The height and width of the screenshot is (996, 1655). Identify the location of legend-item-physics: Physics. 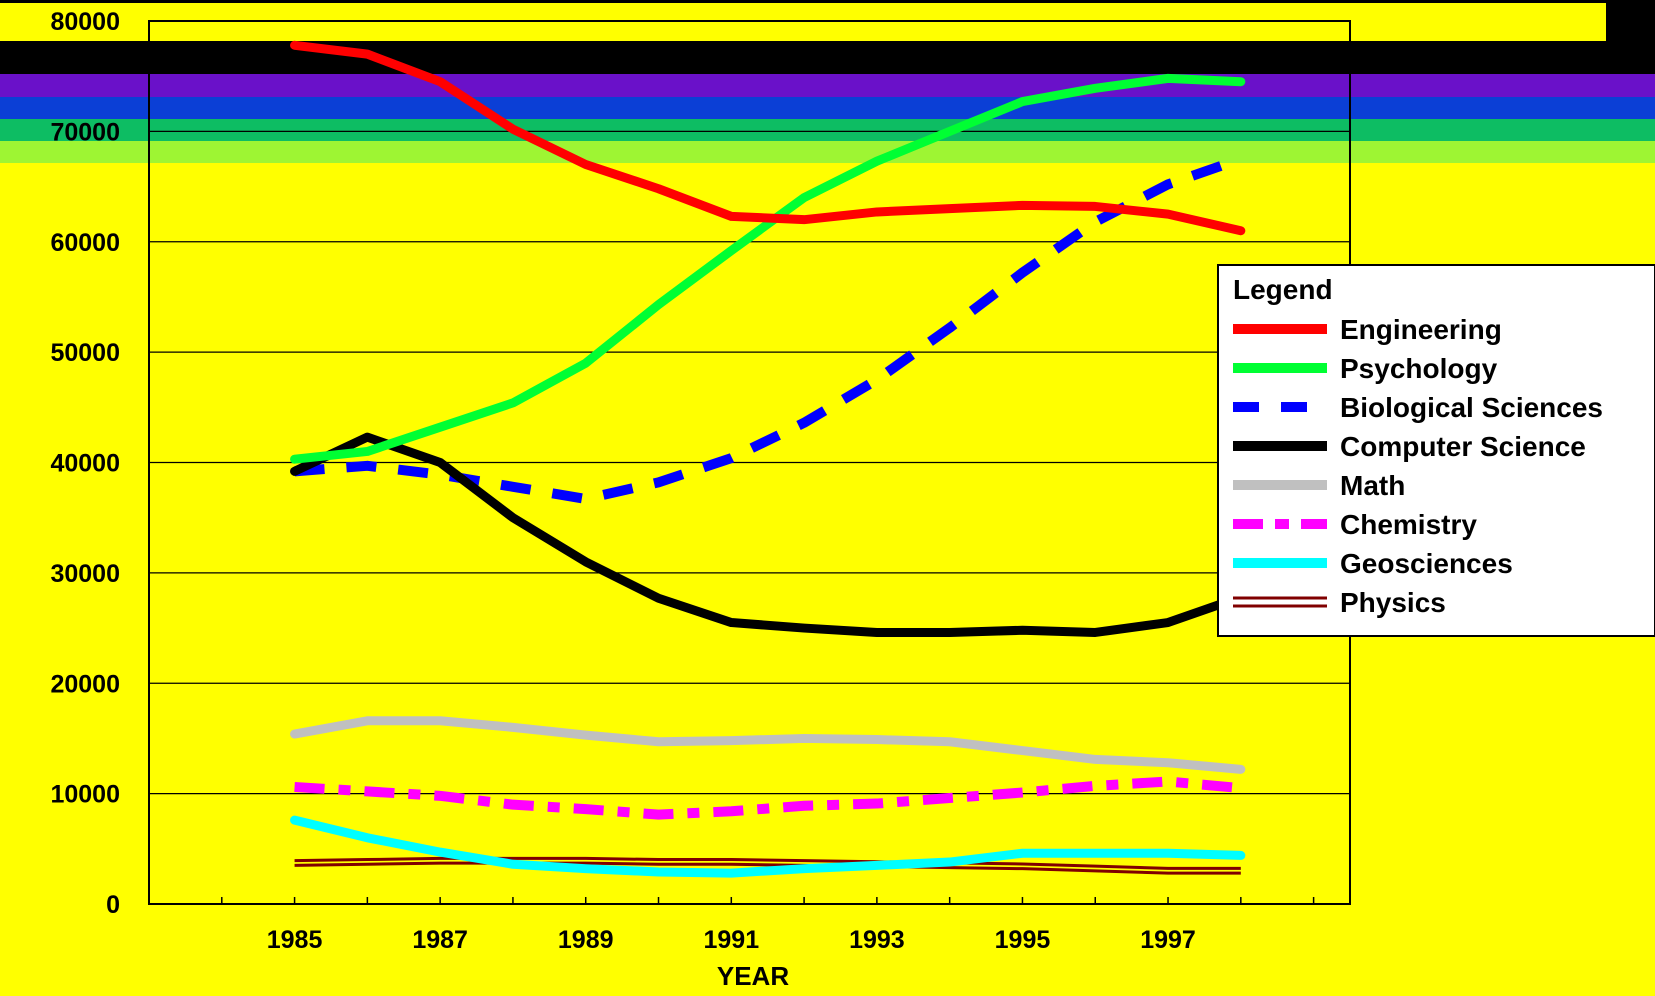
(1339, 602).